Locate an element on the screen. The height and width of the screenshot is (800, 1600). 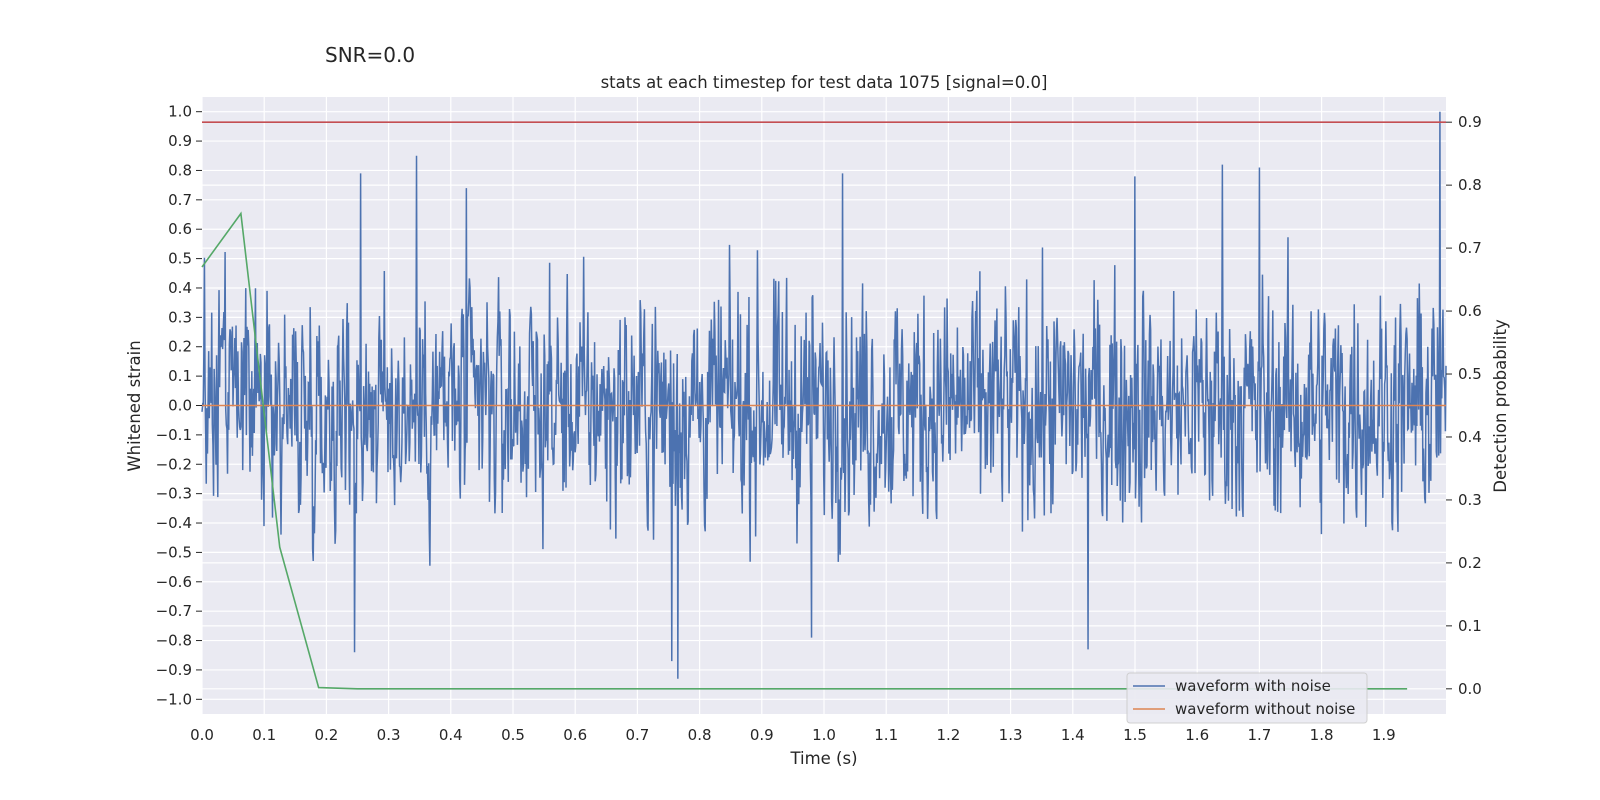
x-tick-label: 1.8 is located at coordinates (1322, 735).